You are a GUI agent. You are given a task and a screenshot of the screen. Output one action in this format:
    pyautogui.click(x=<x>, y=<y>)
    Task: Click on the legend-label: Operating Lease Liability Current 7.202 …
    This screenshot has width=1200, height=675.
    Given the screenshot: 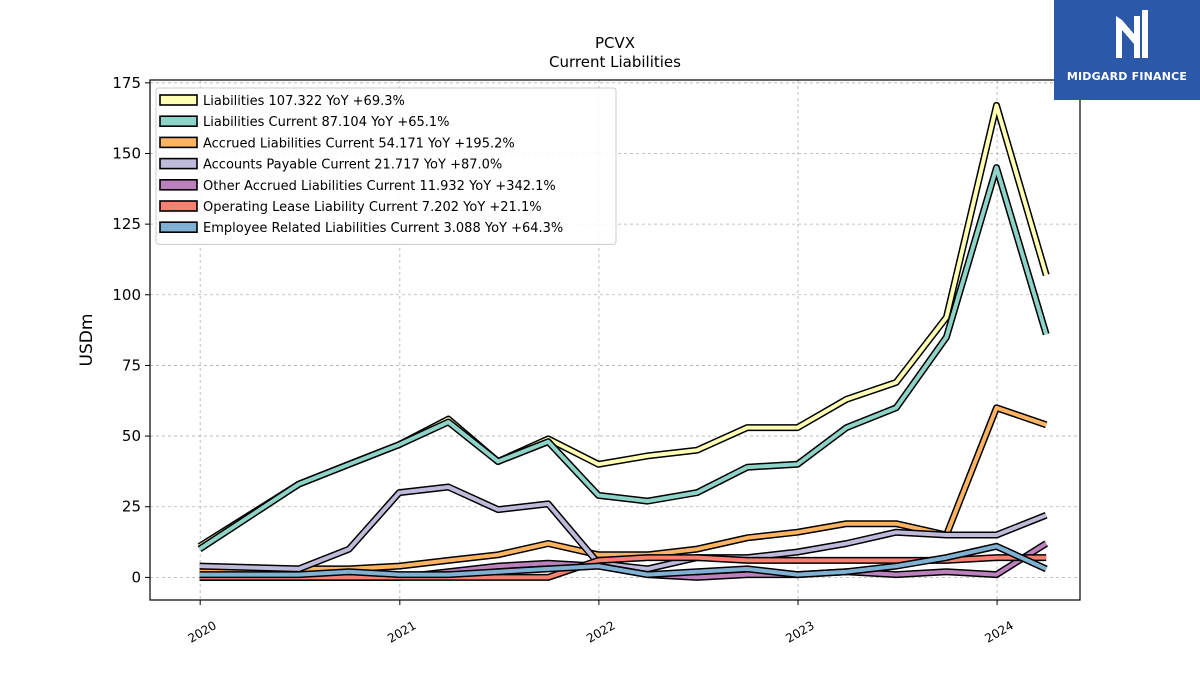 What is the action you would take?
    pyautogui.click(x=372, y=207)
    